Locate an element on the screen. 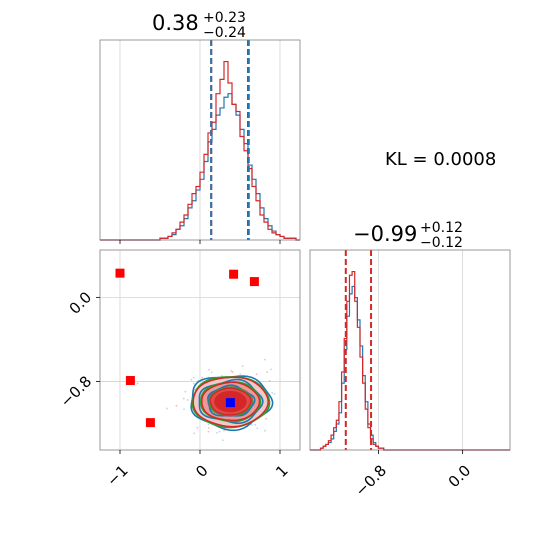  param2-tick-label-0: −0.8 is located at coordinates (371, 480).